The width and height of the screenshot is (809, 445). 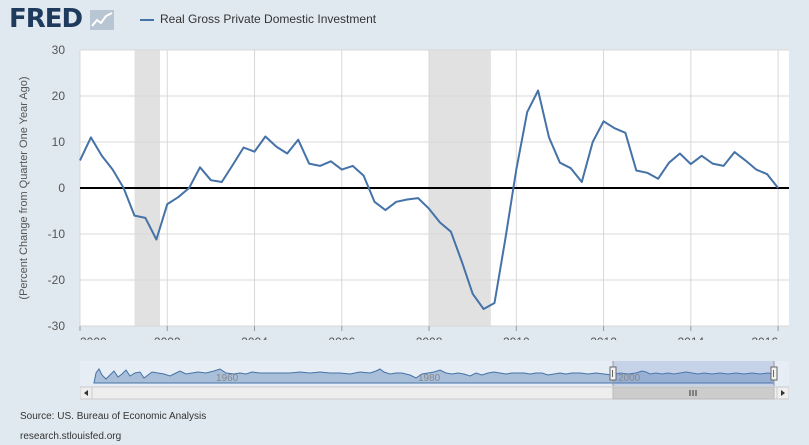 I want to click on x-tick-label: 2006, so click(x=341, y=337).